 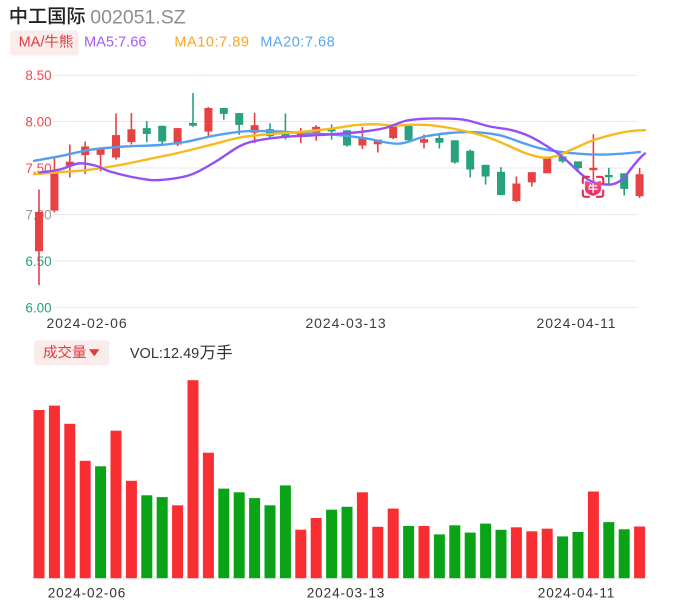 What do you see at coordinates (211, 43) in the screenshot?
I see `svg-text: MA10:7.89` at bounding box center [211, 43].